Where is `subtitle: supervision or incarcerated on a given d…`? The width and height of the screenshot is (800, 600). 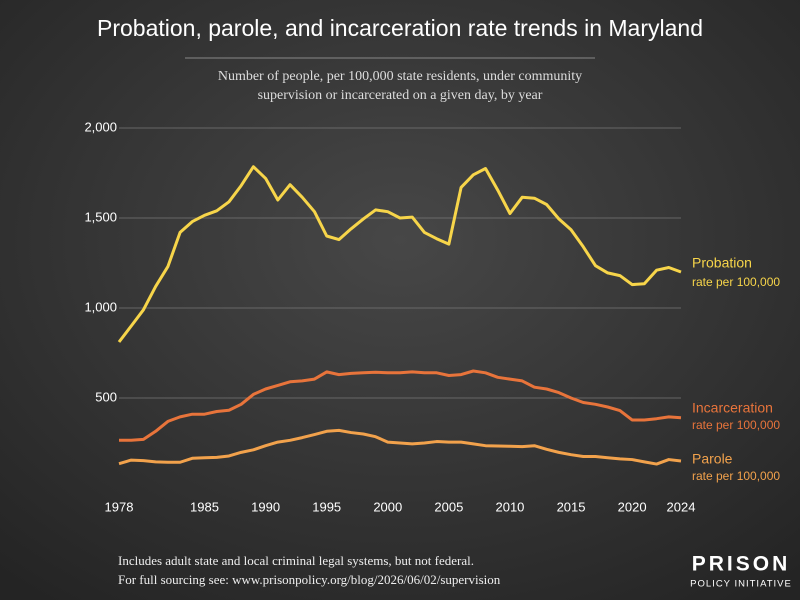
subtitle: supervision or incarcerated on a given d… is located at coordinates (400, 95).